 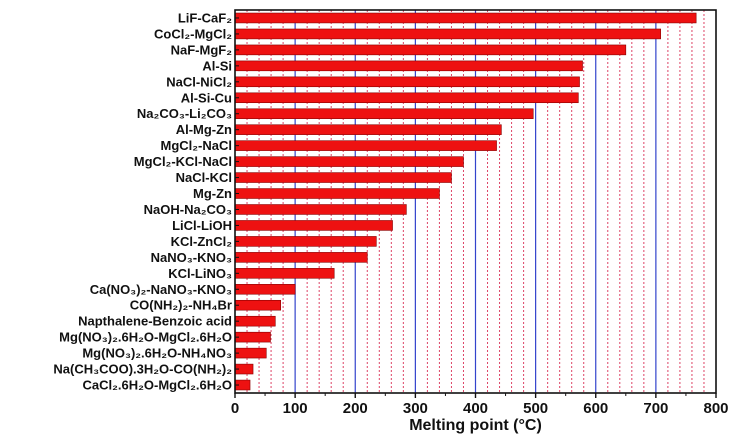 What do you see at coordinates (355, 408) in the screenshot?
I see `x-tick-label: 200` at bounding box center [355, 408].